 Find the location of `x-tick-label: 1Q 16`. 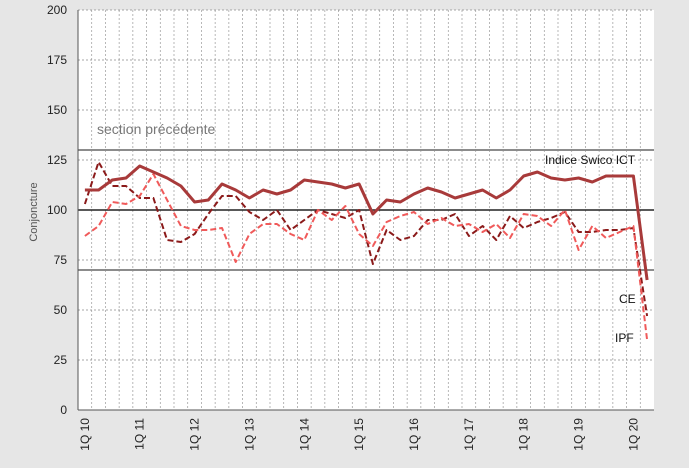

x-tick-label: 1Q 16 is located at coordinates (414, 434).